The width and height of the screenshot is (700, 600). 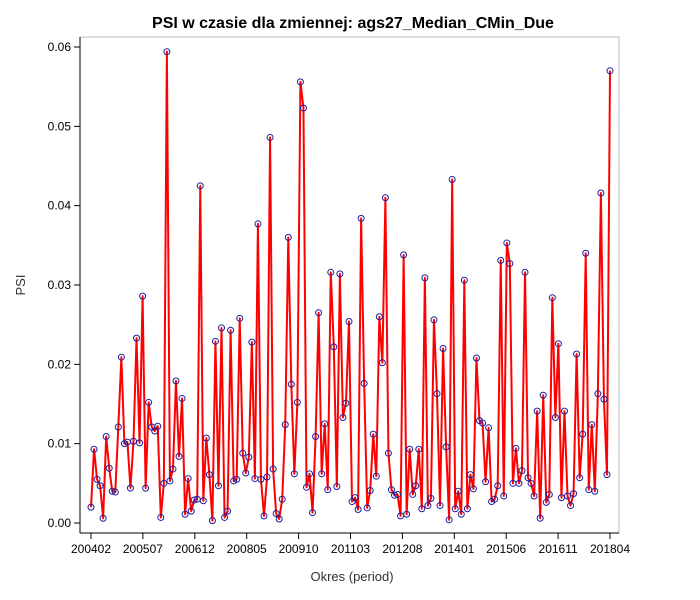 I want to click on y-tick-label: 0.03, so click(x=60, y=285).